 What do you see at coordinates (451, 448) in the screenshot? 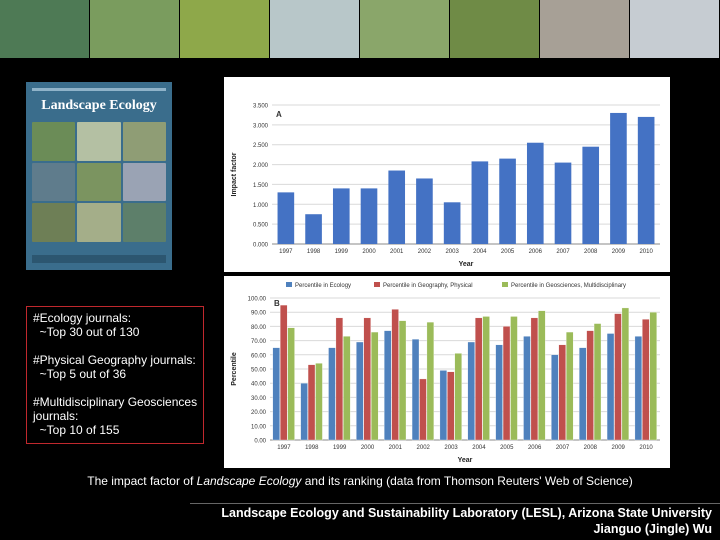
I see `x-tick-label: 2003` at bounding box center [451, 448].